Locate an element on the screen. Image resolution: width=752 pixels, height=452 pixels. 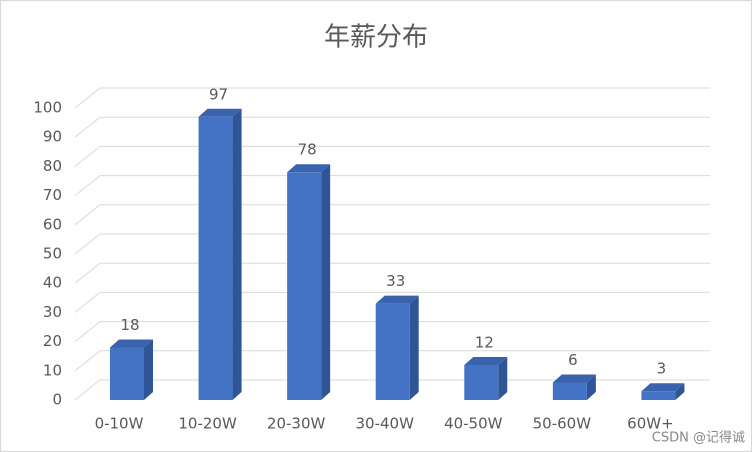
y-tick-label: 20 is located at coordinates (52, 341).